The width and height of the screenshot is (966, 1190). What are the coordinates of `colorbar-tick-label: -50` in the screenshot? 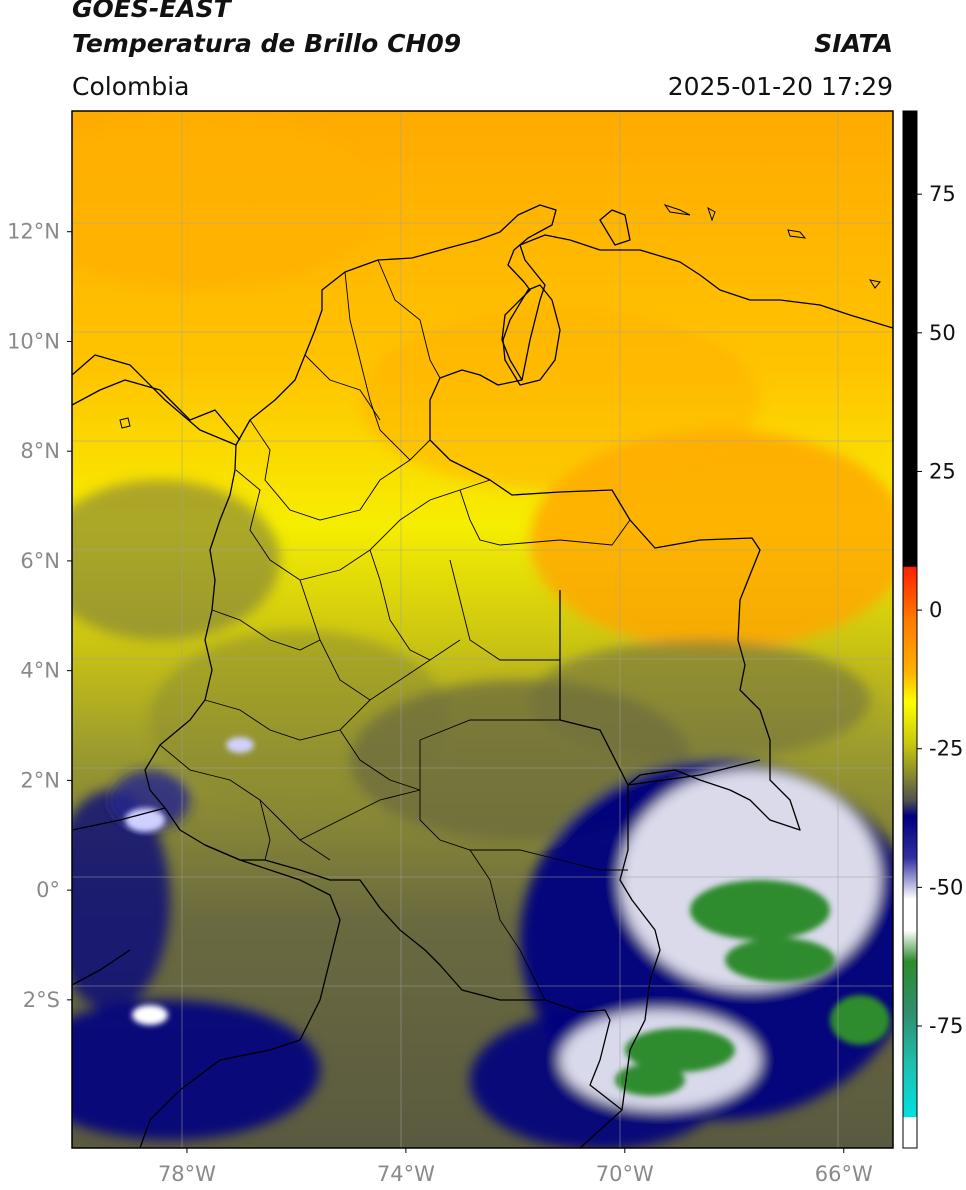 It's located at (946, 887).